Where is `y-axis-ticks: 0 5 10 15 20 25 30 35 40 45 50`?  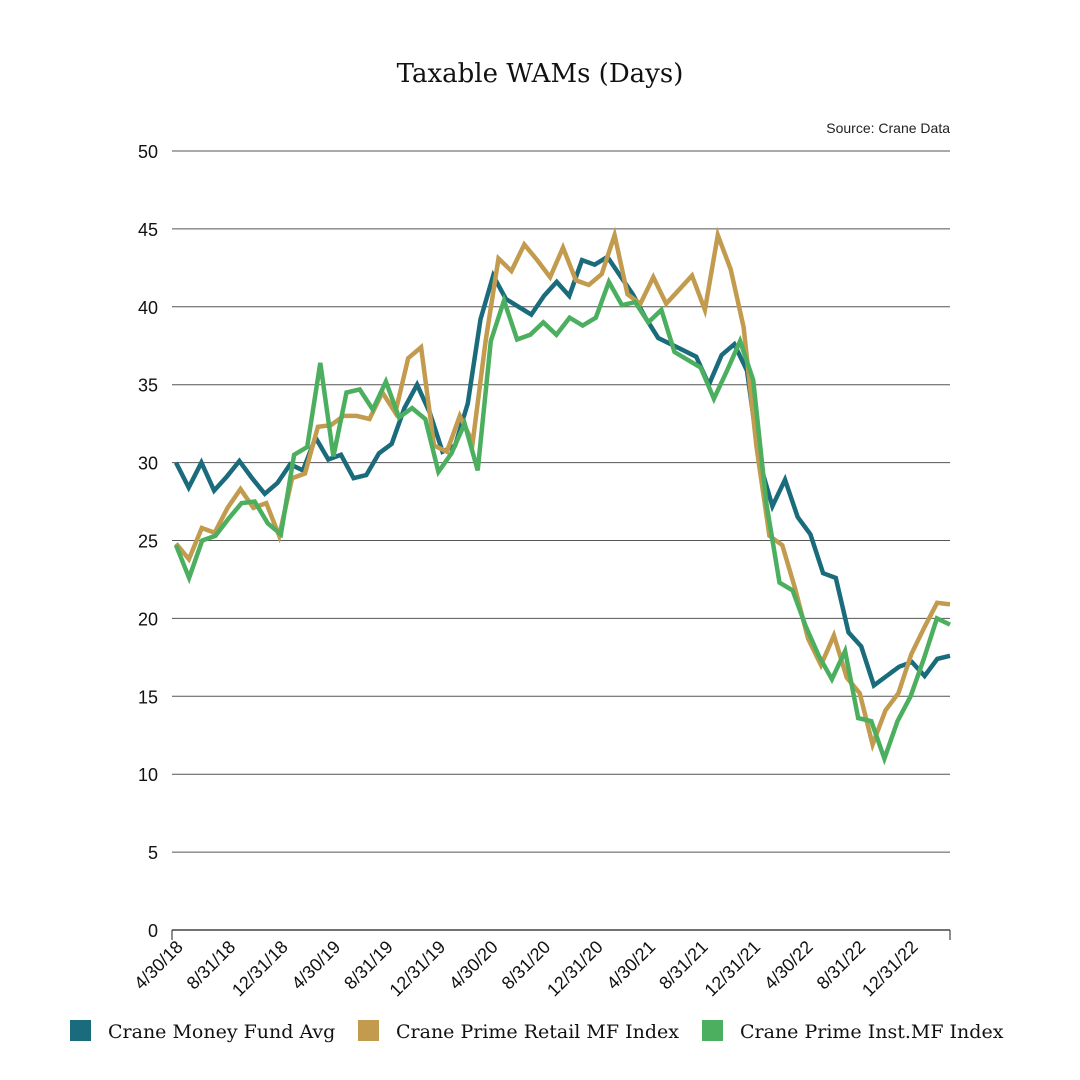 y-axis-ticks: 0 5 10 15 20 25 30 35 40 45 50 is located at coordinates (148, 541).